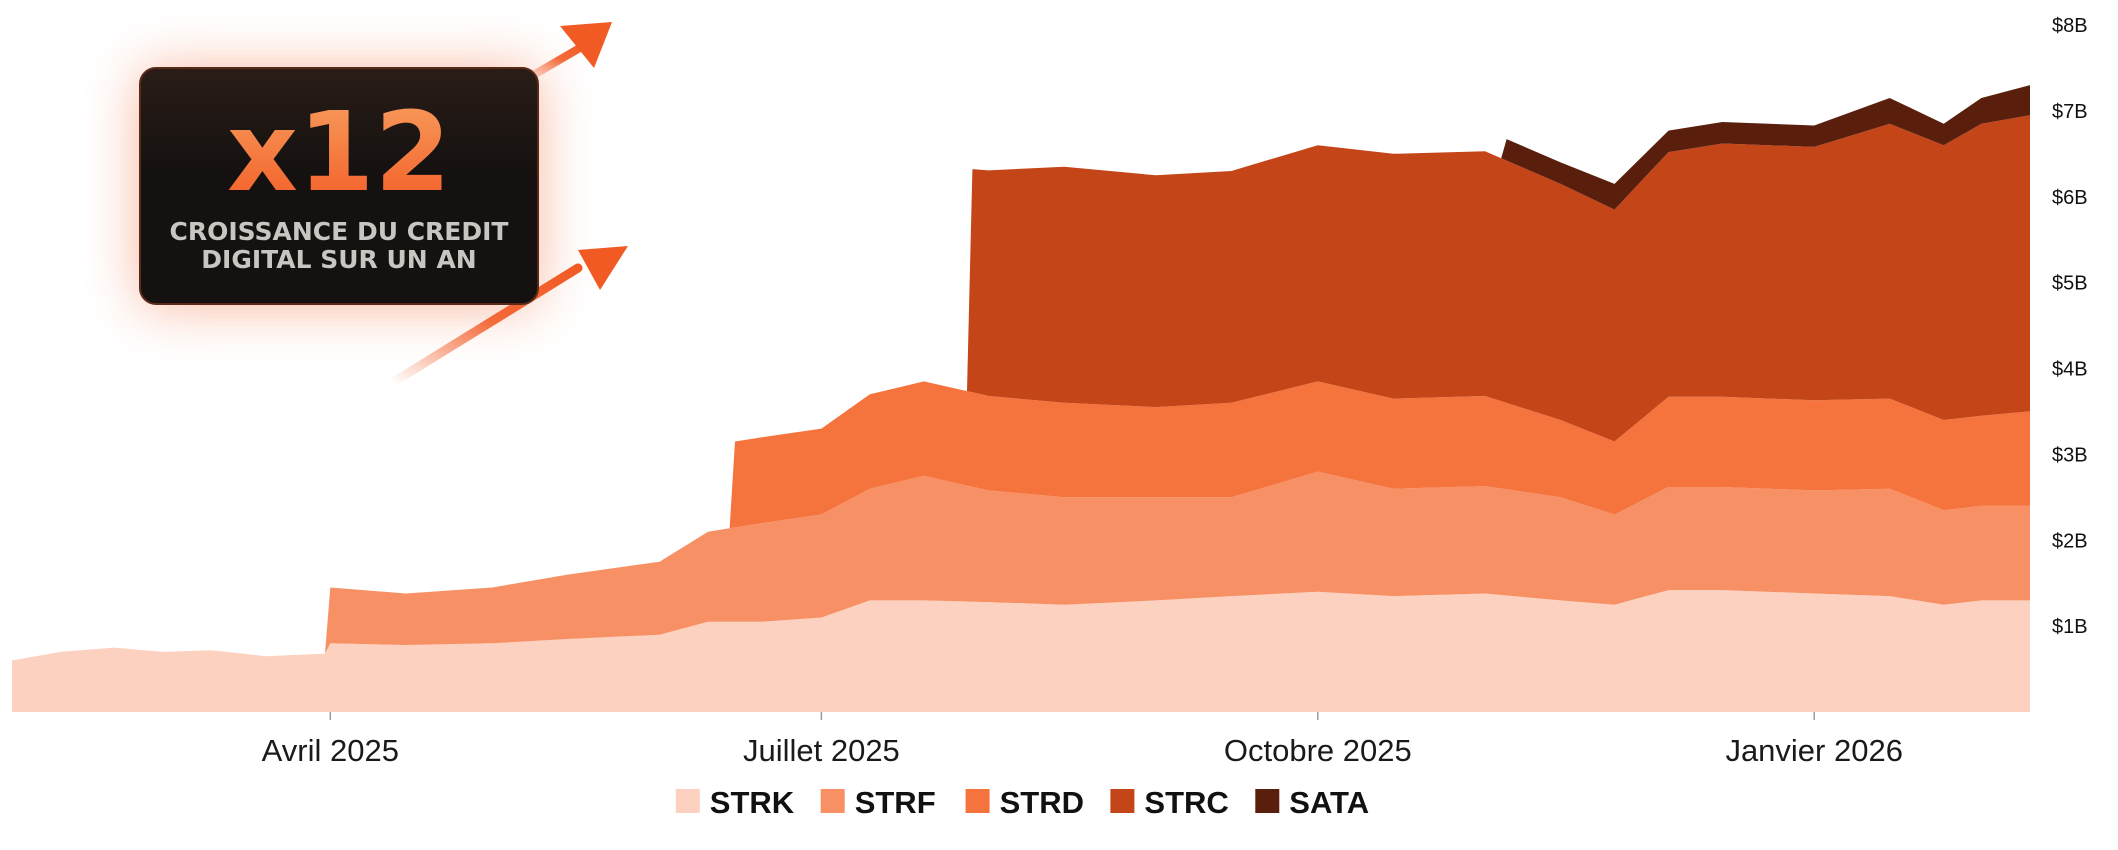 The height and width of the screenshot is (850, 2118). What do you see at coordinates (2070, 284) in the screenshot?
I see `y-tick-label: $5B` at bounding box center [2070, 284].